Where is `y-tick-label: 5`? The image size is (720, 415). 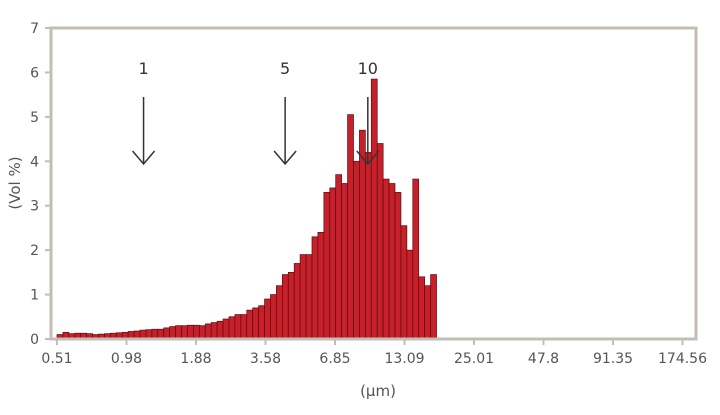 y-tick-label: 5 is located at coordinates (34, 118).